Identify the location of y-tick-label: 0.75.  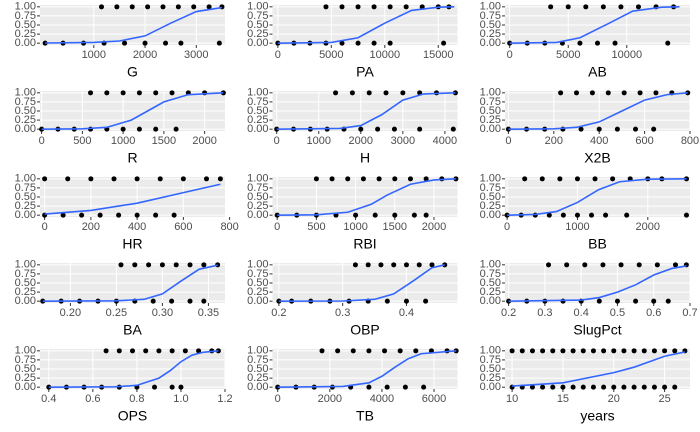
(257, 102).